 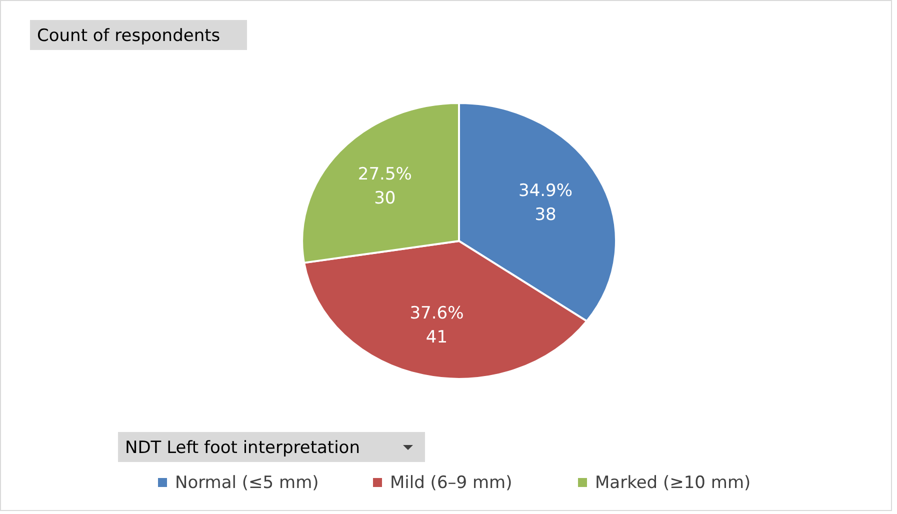 What do you see at coordinates (451, 483) in the screenshot?
I see `legend-label: Mild (6–9 mm)` at bounding box center [451, 483].